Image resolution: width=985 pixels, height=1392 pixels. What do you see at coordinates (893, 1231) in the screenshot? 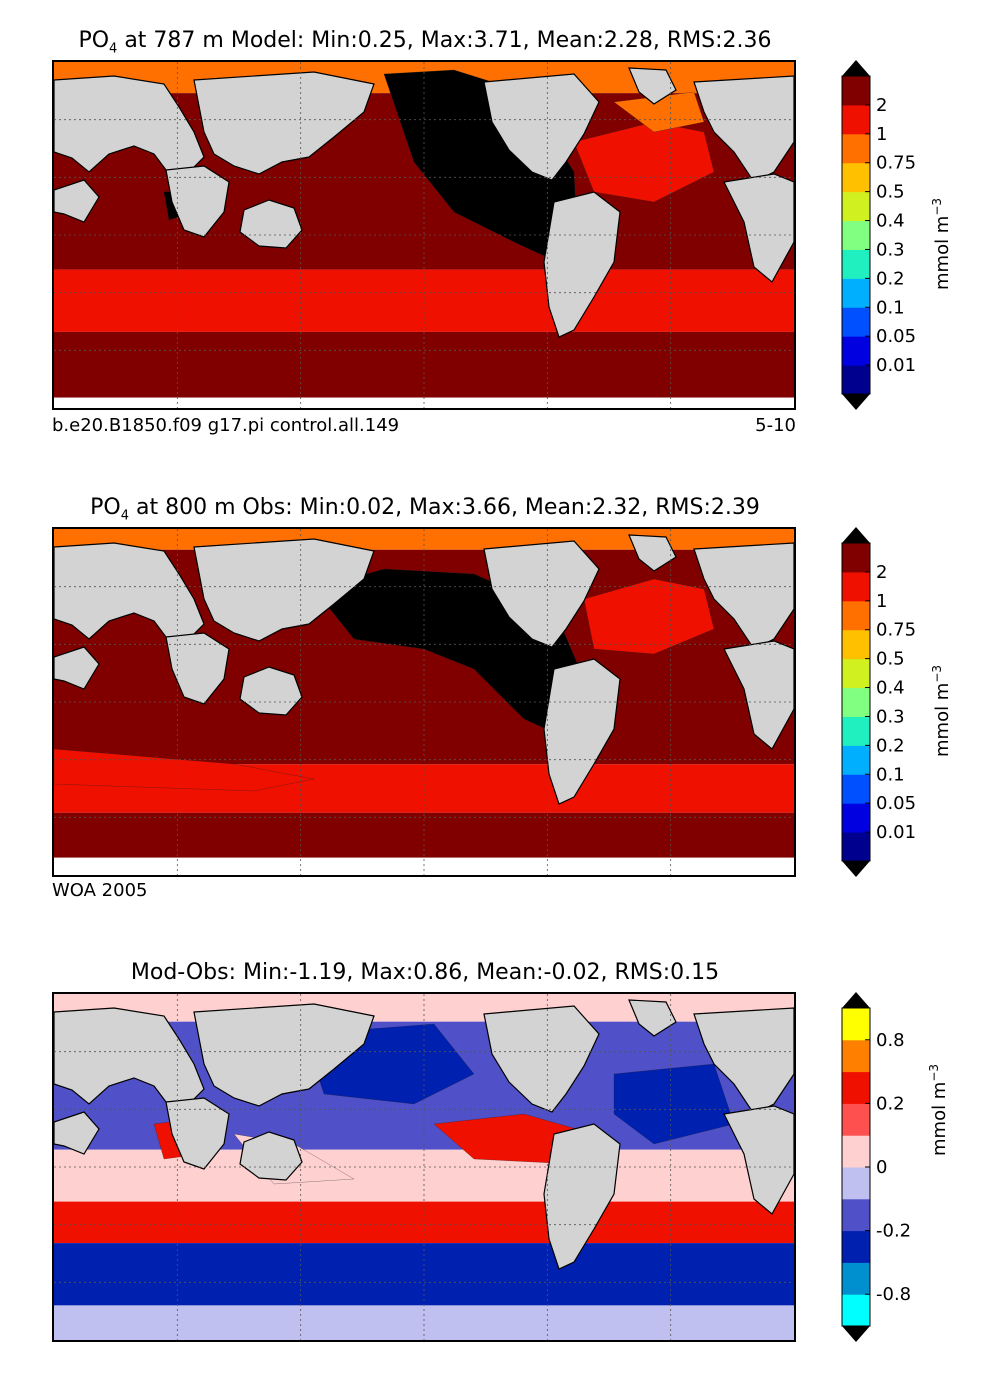
I see `colorbar-tick-label: -0.2` at bounding box center [893, 1231].